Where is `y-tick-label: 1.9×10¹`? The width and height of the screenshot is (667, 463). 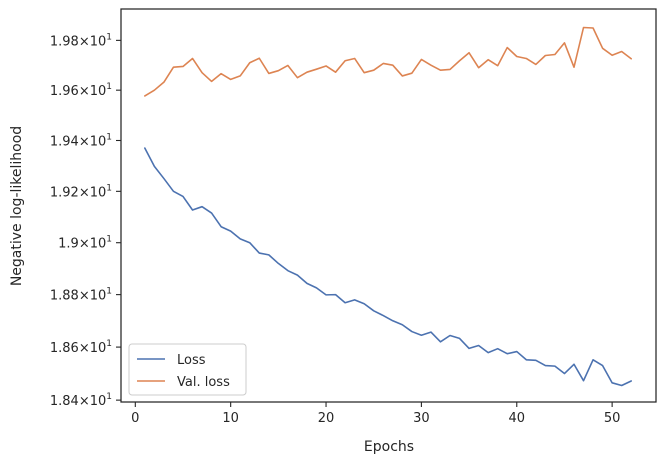
y-tick-label: 1.9×10¹ is located at coordinates (85, 243).